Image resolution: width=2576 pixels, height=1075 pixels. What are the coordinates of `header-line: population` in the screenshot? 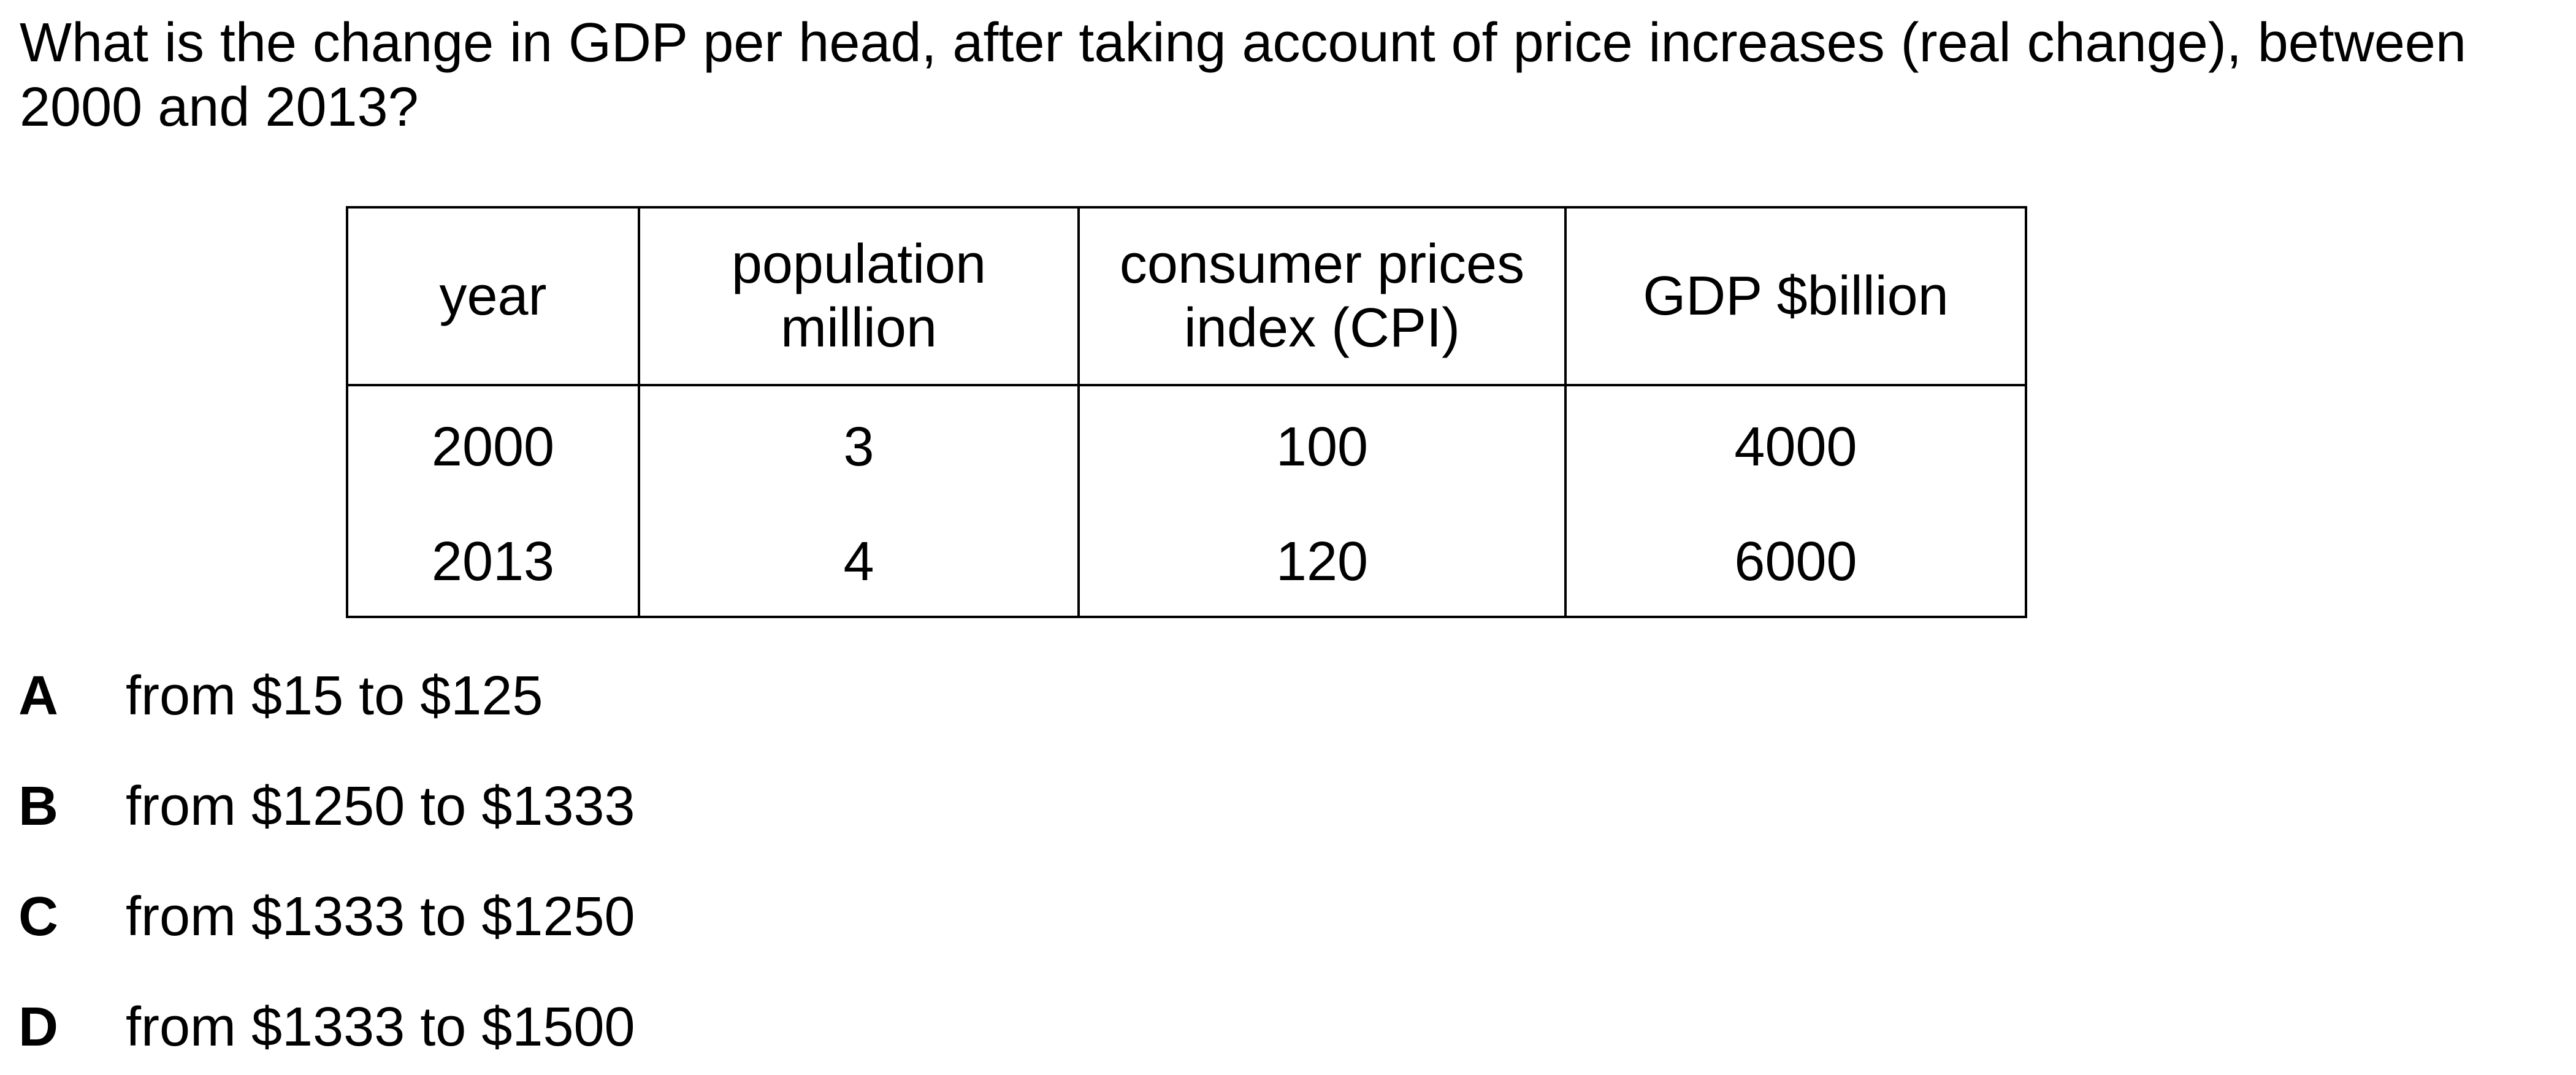 It's located at (859, 264).